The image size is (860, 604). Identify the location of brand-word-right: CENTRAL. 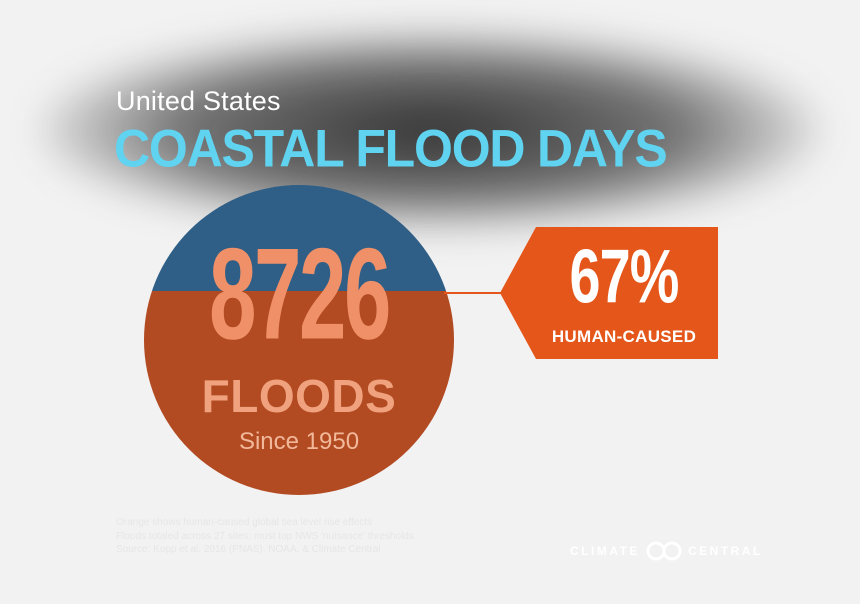
(725, 551).